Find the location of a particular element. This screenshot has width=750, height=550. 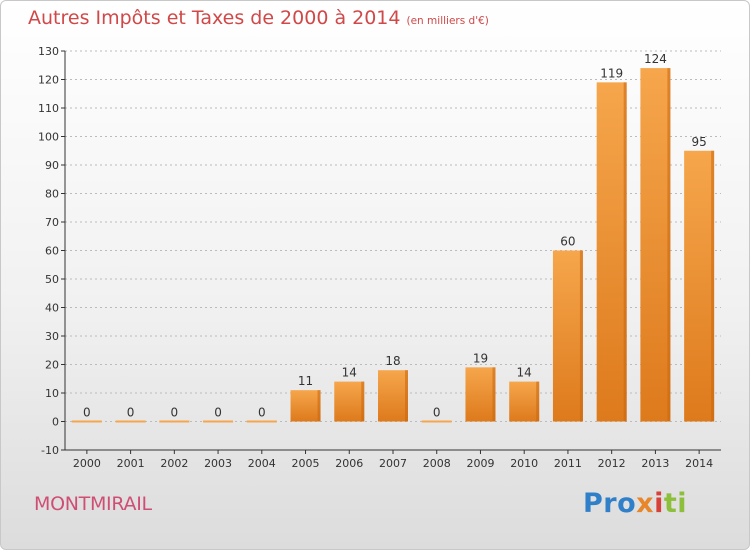

x-tick-label: 2001 is located at coordinates (131, 463).